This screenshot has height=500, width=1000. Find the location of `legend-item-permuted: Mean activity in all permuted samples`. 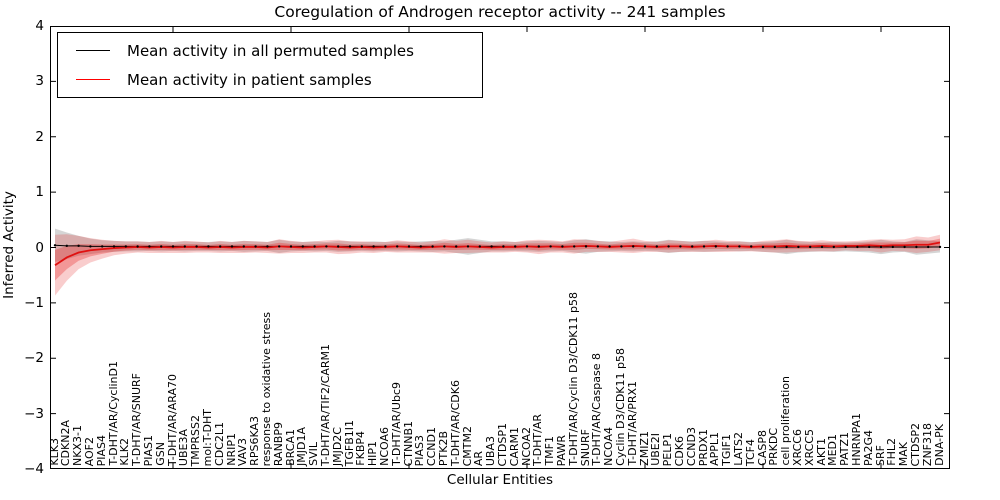

legend-item-permuted: Mean activity in all permuted samples is located at coordinates (270, 51).